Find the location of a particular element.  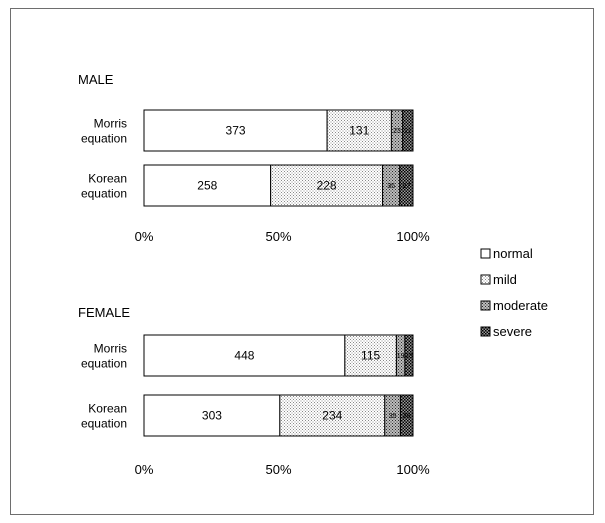

panel-title: MALE is located at coordinates (96, 79).